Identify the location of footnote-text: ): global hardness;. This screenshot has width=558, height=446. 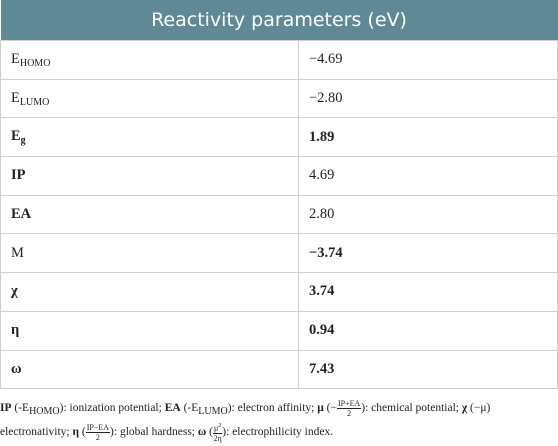
(154, 432).